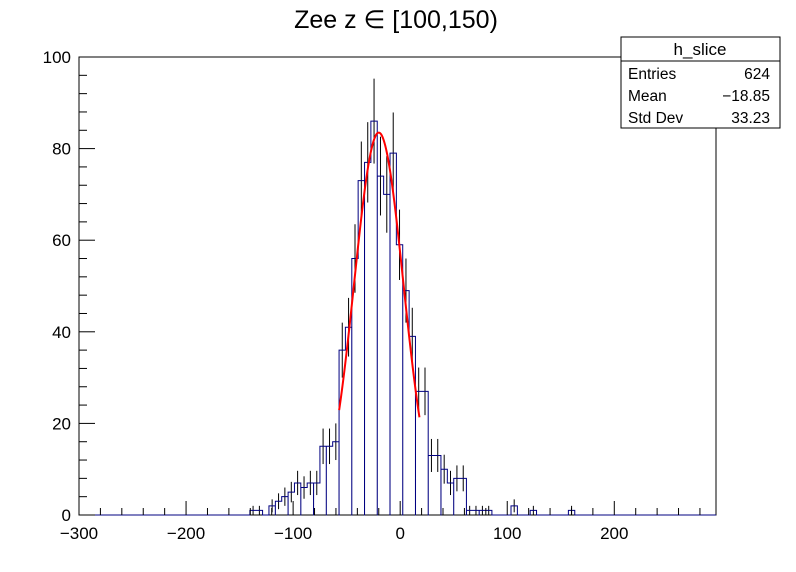 This screenshot has width=796, height=572. Describe the element at coordinates (61, 149) in the screenshot. I see `y-tick-label: 80` at that location.